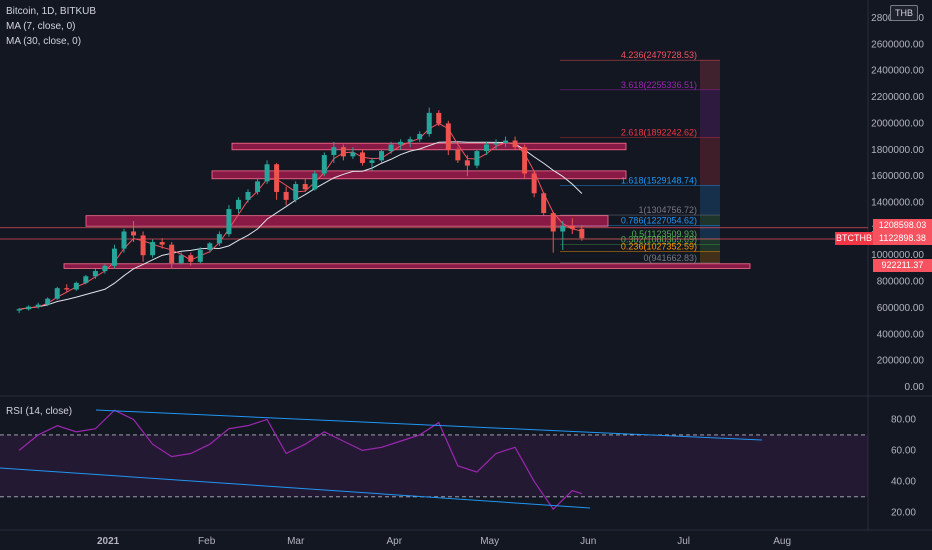  I want to click on fib-level-label: 0.786(1227054.62), so click(659, 220).